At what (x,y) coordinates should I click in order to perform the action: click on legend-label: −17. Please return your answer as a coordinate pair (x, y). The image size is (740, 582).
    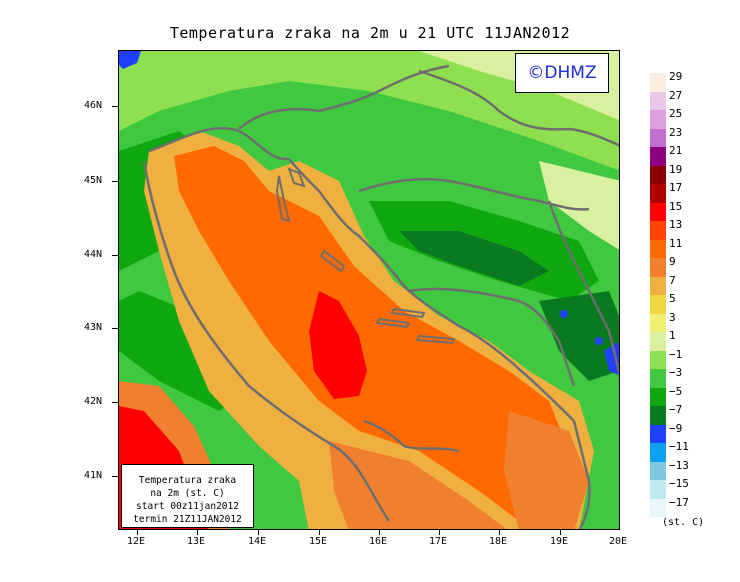
    Looking at the image, I should click on (679, 502).